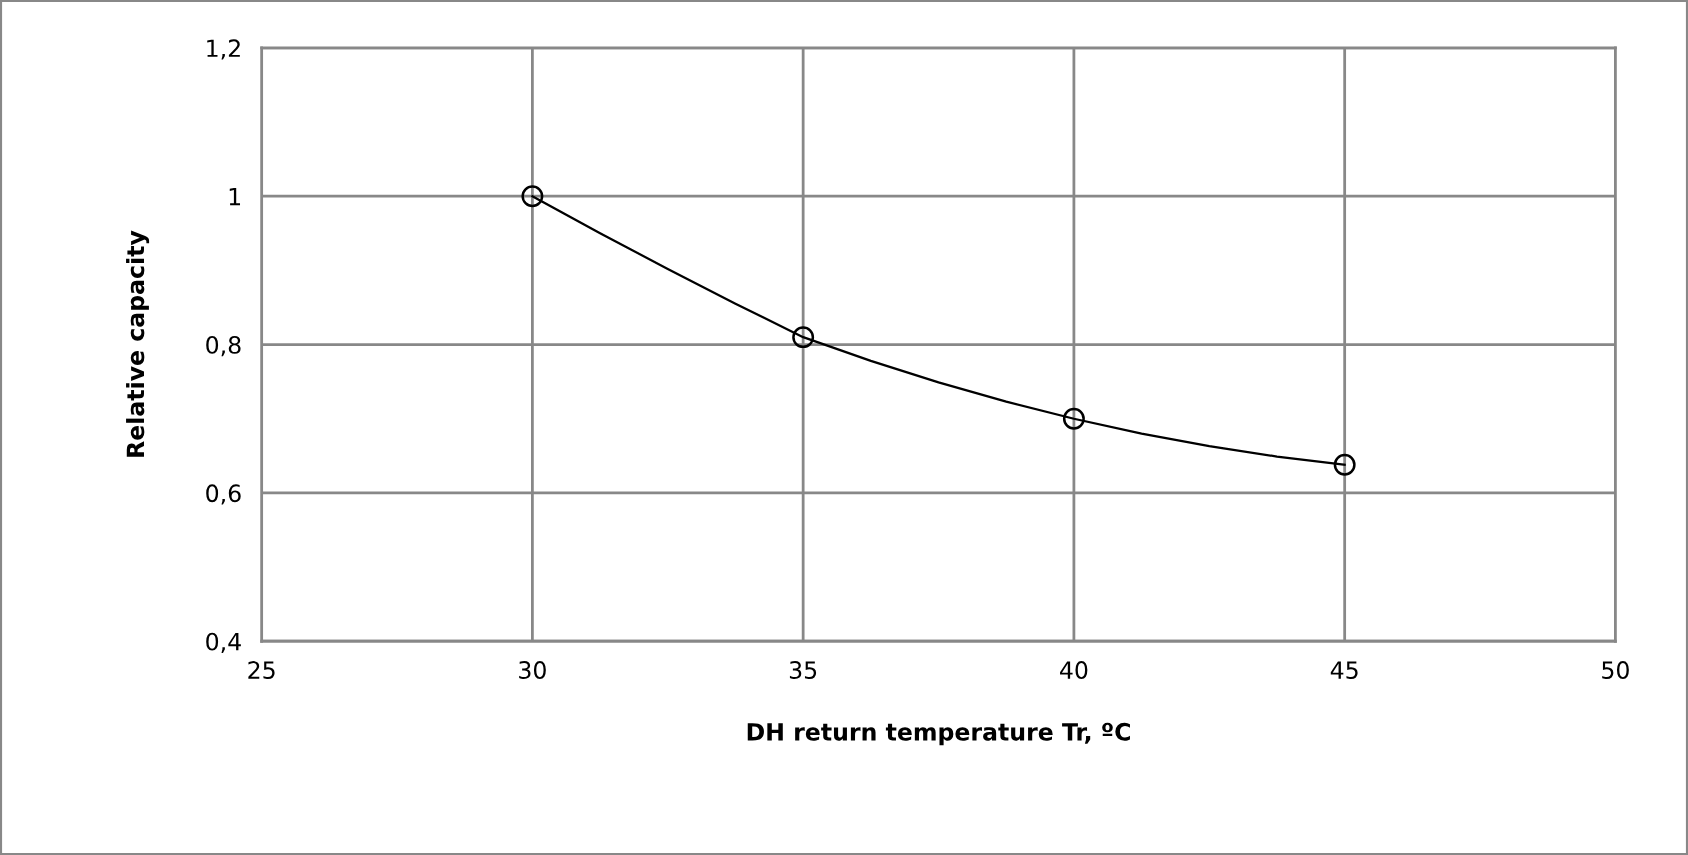  Describe the element at coordinates (938, 734) in the screenshot. I see `x-axis-title: DH return temperature Tr, ºC` at that location.